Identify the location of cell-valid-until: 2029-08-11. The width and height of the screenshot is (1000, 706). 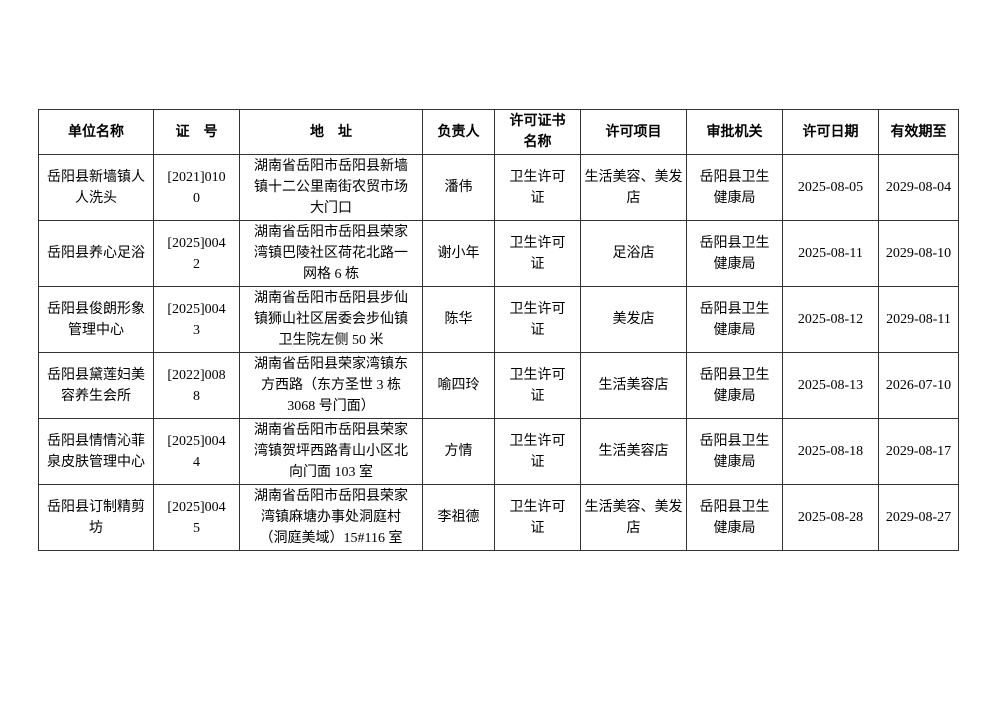
(918, 319).